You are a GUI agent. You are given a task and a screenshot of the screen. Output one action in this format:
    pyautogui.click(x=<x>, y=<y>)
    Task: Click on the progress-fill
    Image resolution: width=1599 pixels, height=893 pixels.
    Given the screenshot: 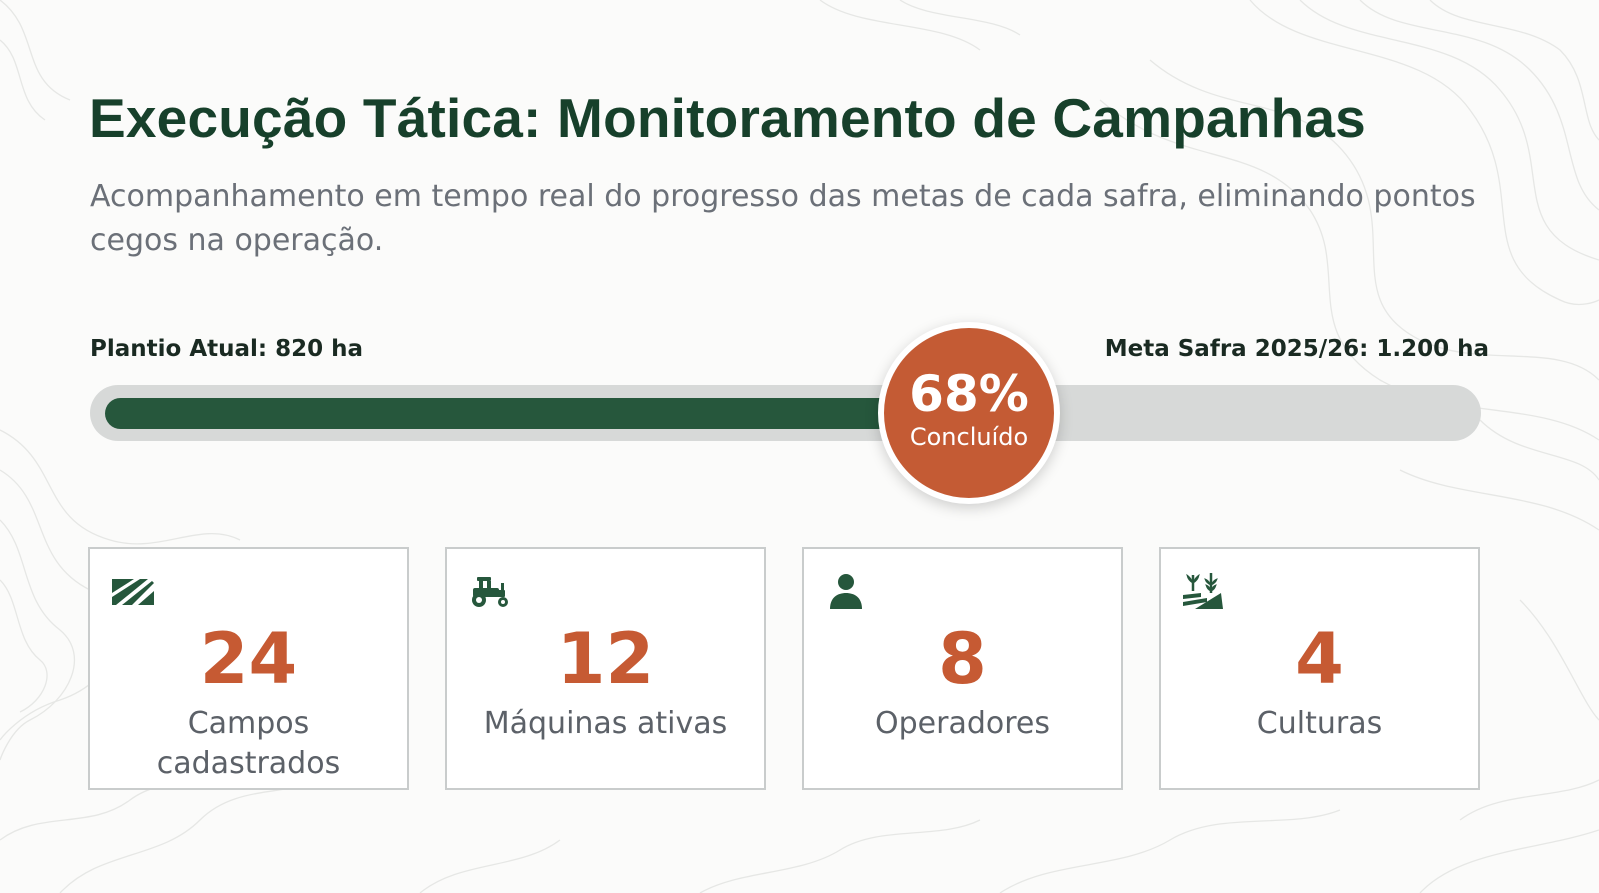 What is the action you would take?
    pyautogui.click(x=567, y=413)
    